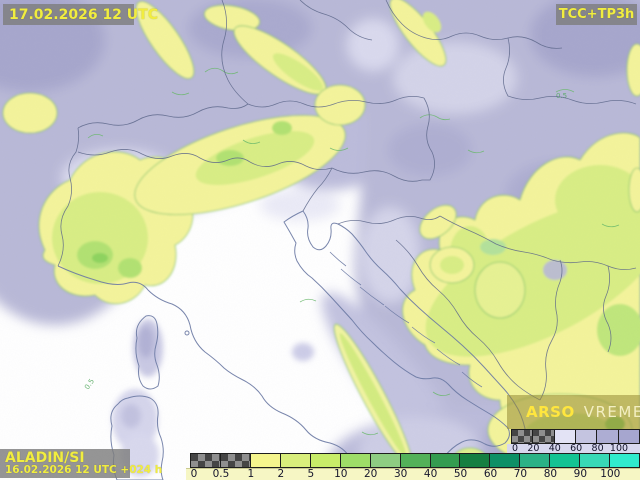 This screenshot has height=480, width=640. Describe the element at coordinates (341, 474) in the screenshot. I see `scale-tick-label: 10` at that location.